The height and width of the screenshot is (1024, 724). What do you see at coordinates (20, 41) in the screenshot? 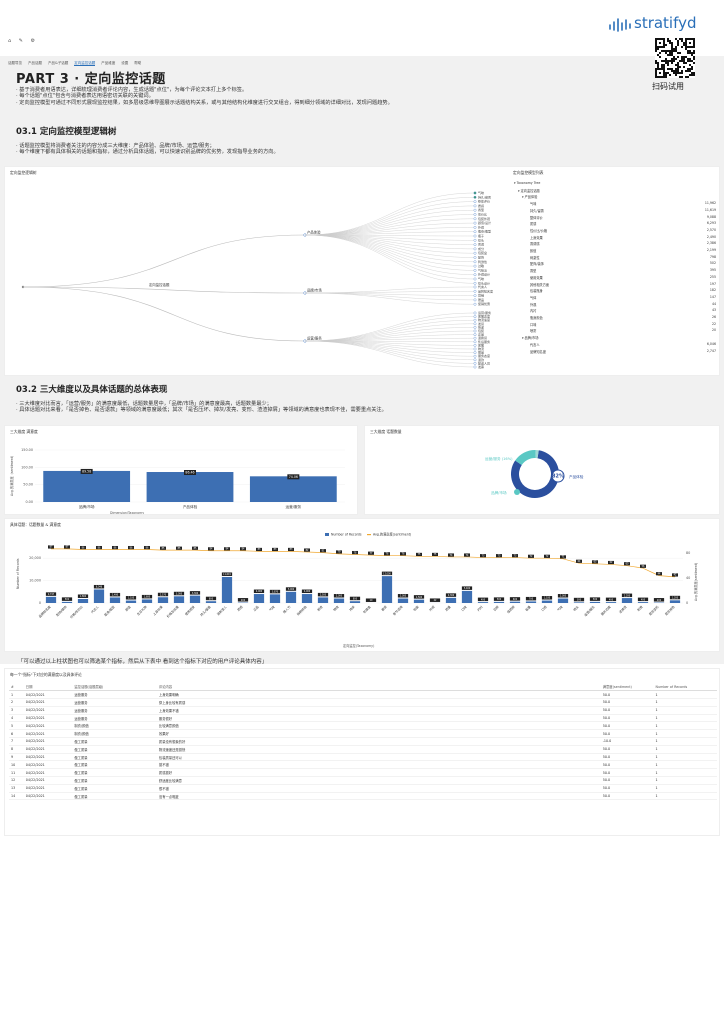
I see `pencil-icon: ✎` at bounding box center [20, 41].